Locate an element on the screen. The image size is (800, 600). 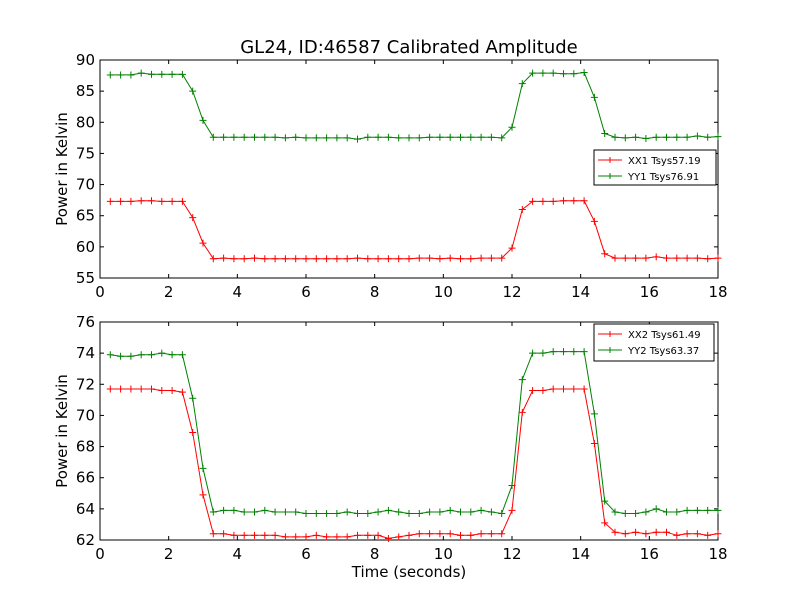
legend-marker is located at coordinates (610, 334).